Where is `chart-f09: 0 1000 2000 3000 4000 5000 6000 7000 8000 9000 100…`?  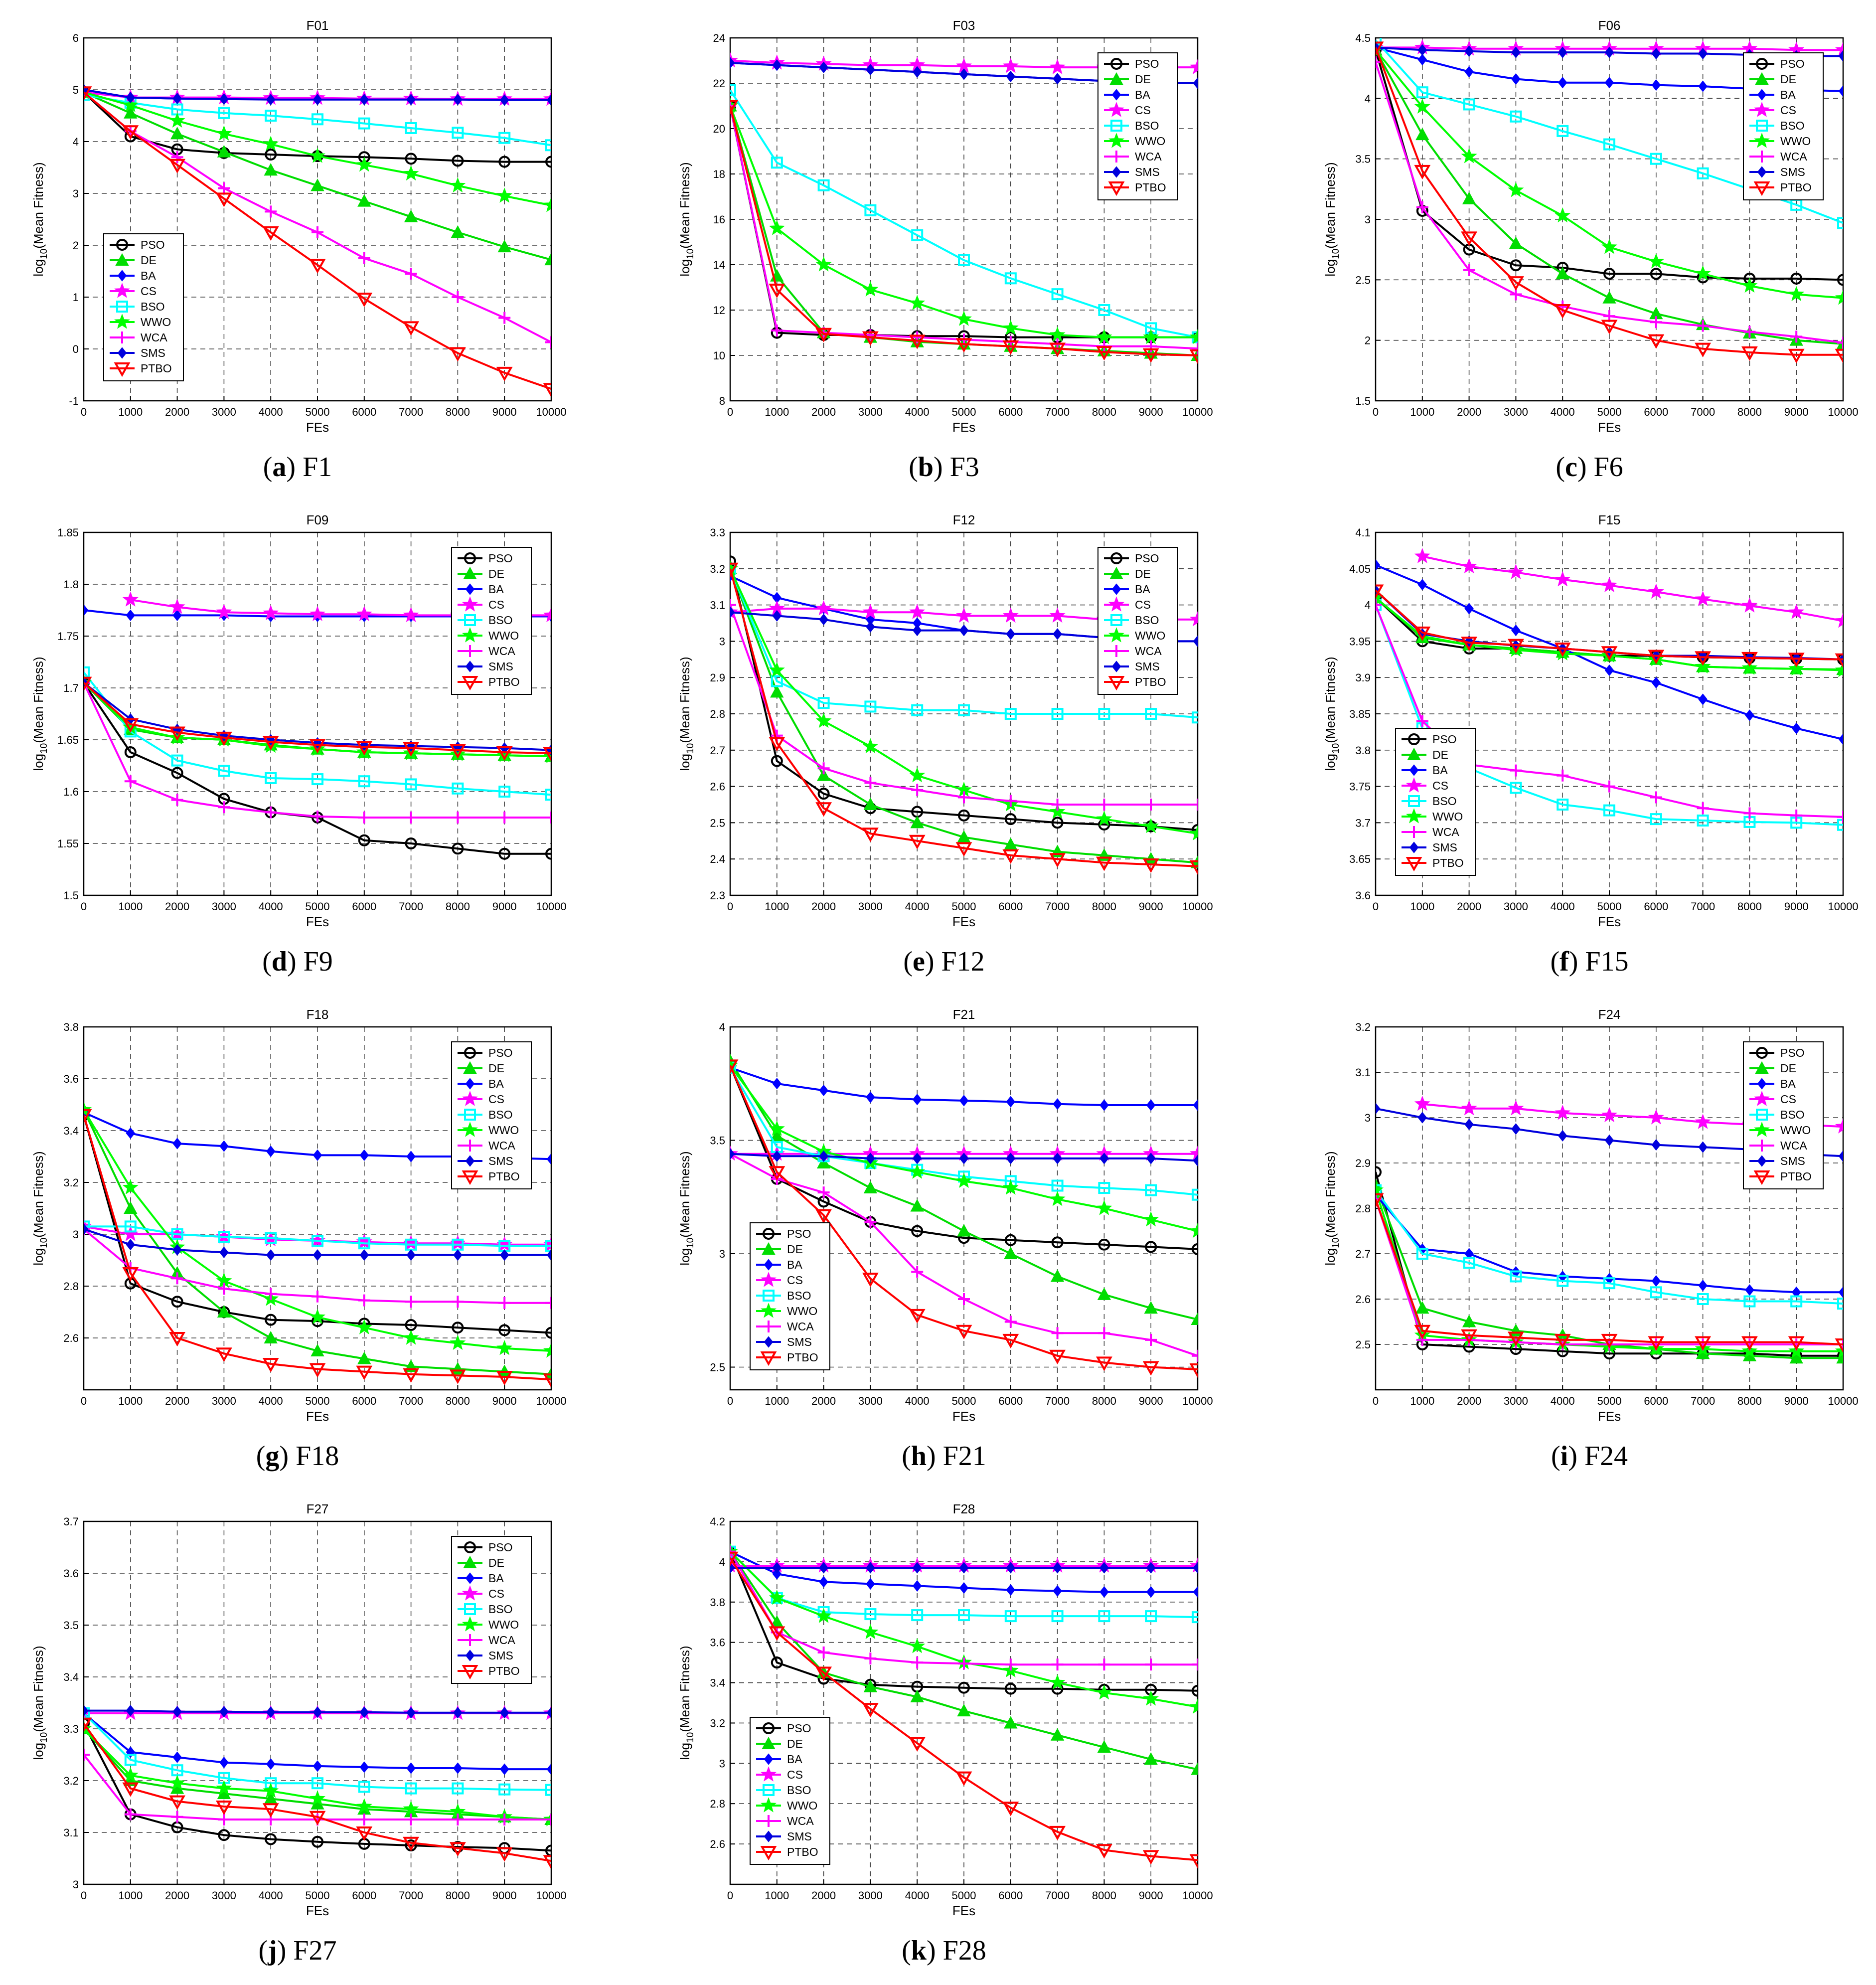
chart-f09: 0 1000 2000 3000 4000 5000 6000 7000 8000 9000 100… is located at coordinates (299, 745).